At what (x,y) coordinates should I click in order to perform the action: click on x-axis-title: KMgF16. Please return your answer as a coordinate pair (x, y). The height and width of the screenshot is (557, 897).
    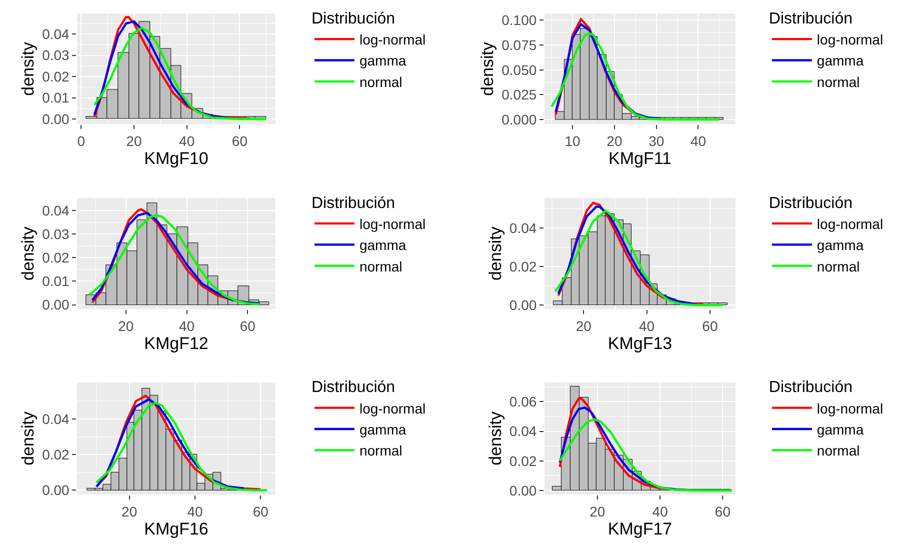
    Looking at the image, I should click on (176, 528).